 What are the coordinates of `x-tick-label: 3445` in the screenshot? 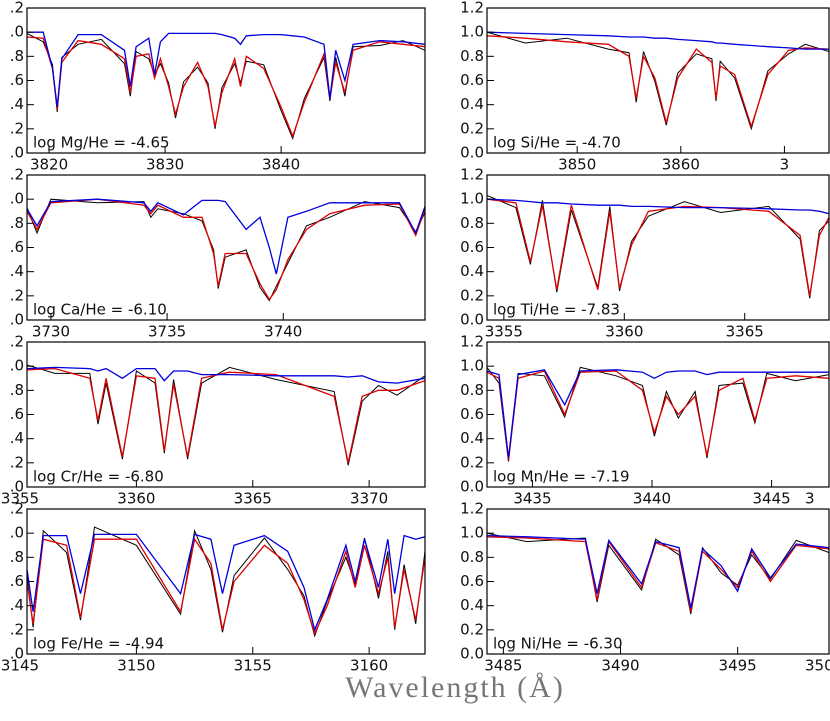 It's located at (772, 499).